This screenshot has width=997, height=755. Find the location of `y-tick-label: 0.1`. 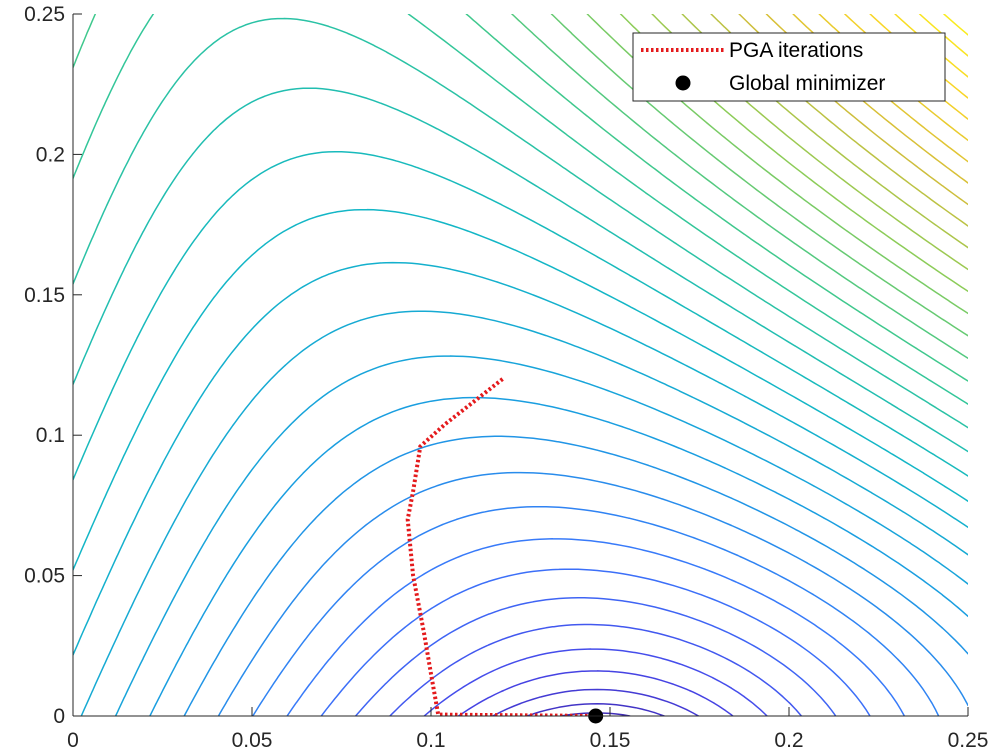

y-tick-label: 0.1 is located at coordinates (50, 435).